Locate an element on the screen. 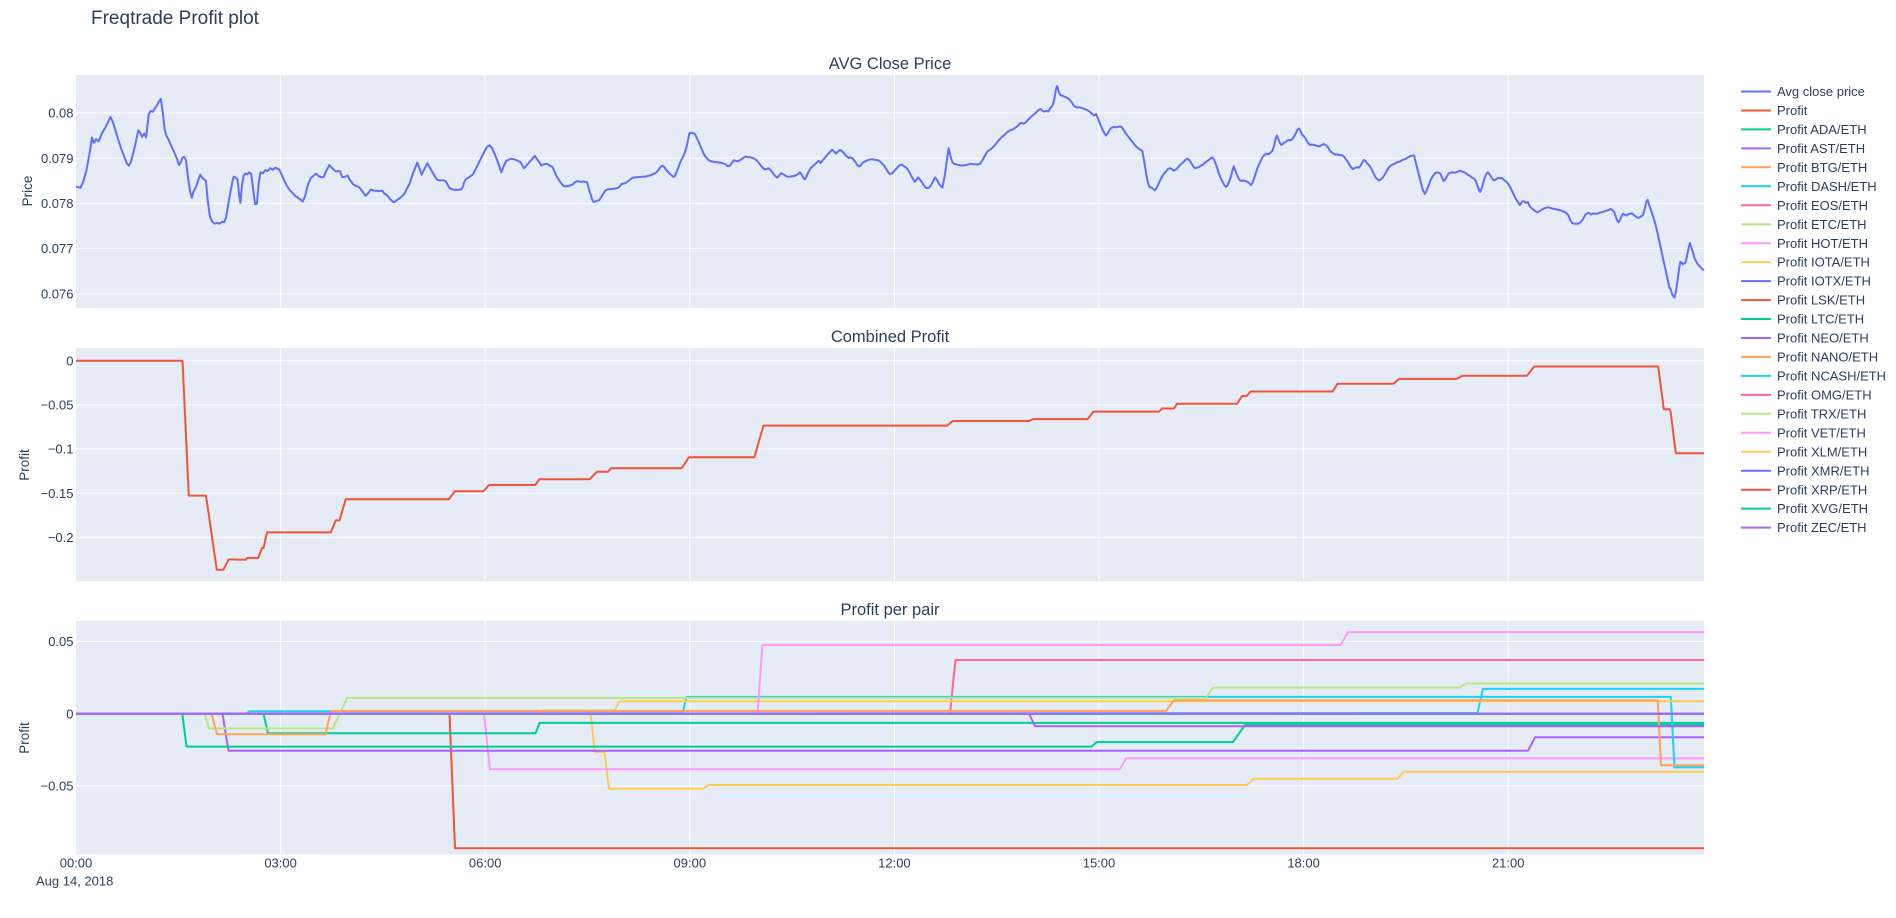 This screenshot has height=918, width=1896. svg-text: Profit HOT/ETH is located at coordinates (1822, 243).